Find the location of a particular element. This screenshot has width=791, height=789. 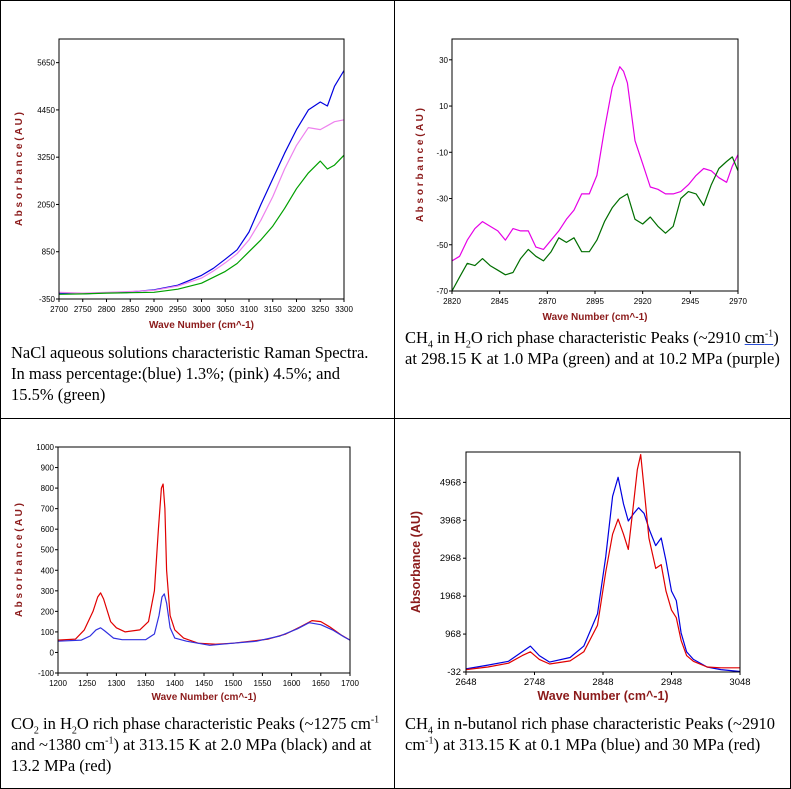

table-divider-horizontal is located at coordinates (395, 418).